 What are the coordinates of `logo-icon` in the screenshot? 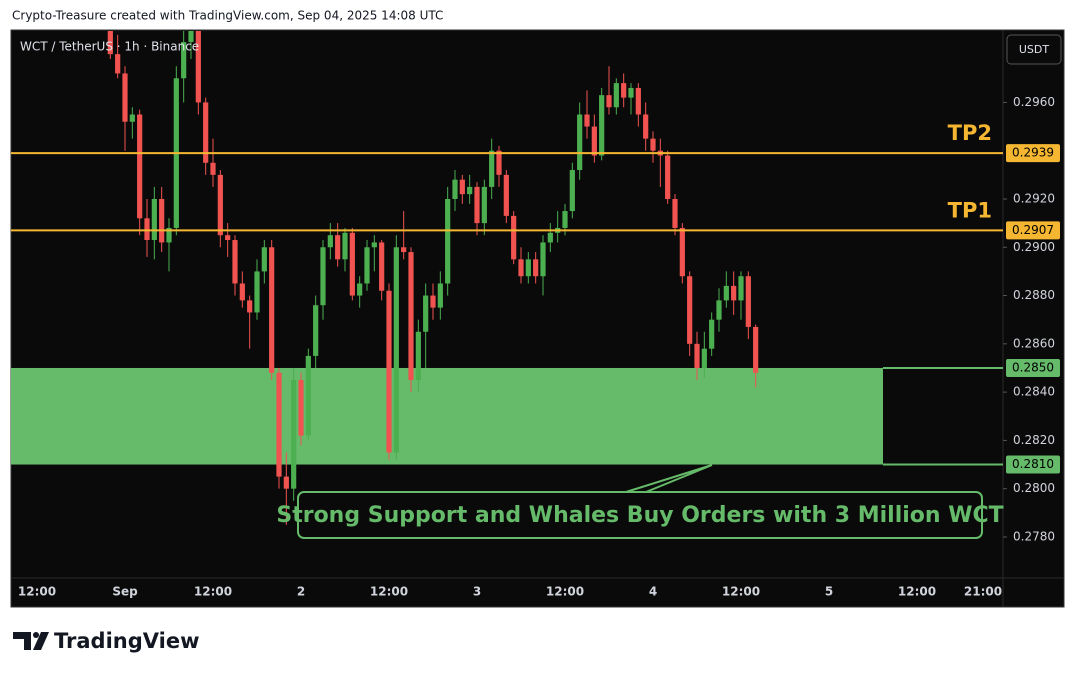 It's located at (22, 641).